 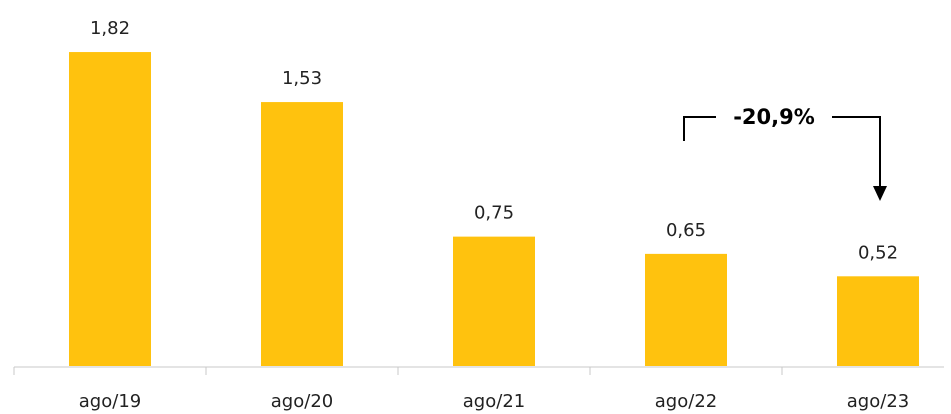 I want to click on annotation-label: -20,9%, so click(x=774, y=117).